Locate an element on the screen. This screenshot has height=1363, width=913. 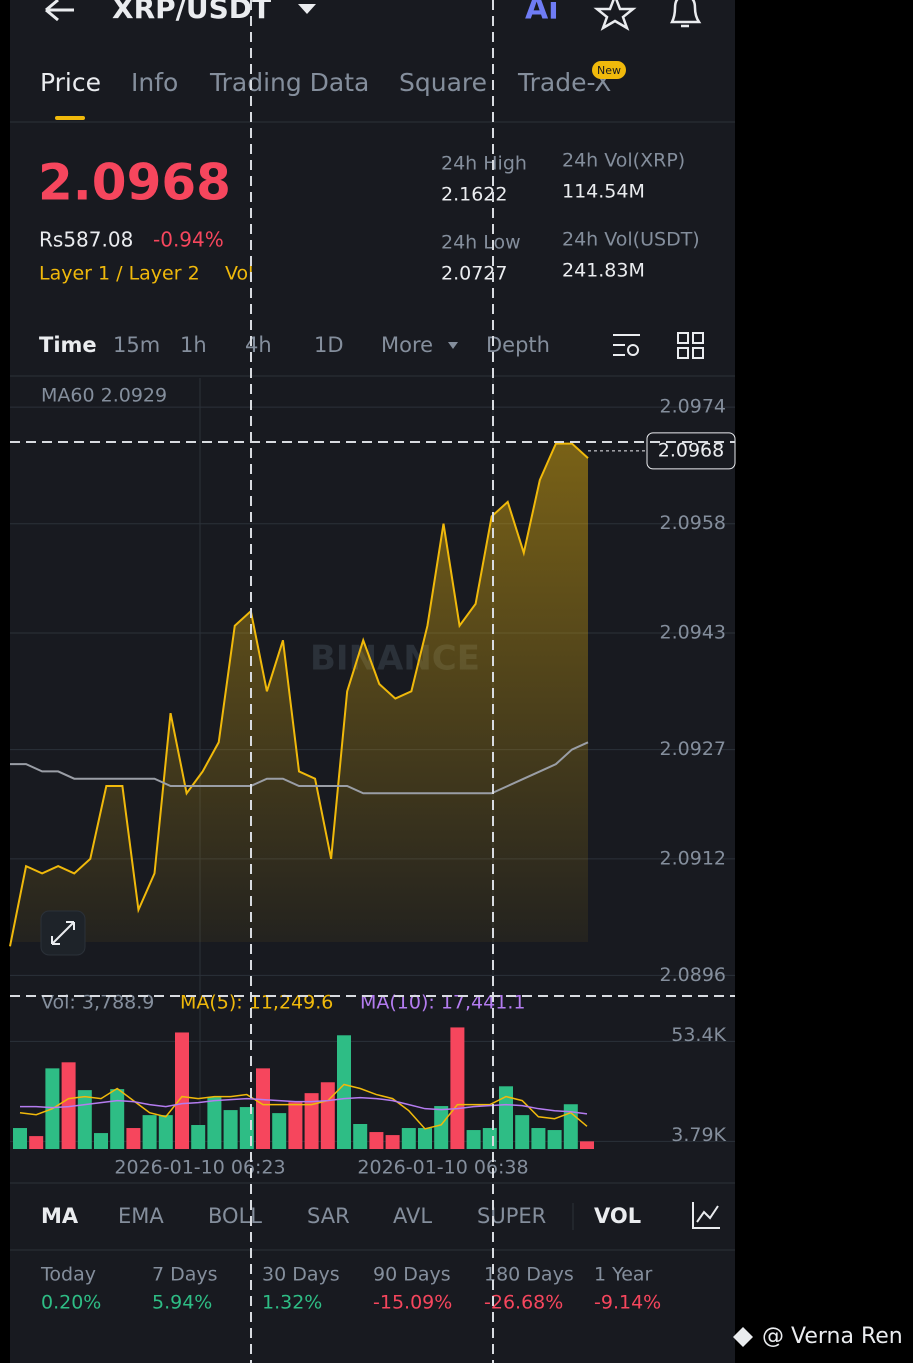
perf-value: -26.68% is located at coordinates (523, 1303).